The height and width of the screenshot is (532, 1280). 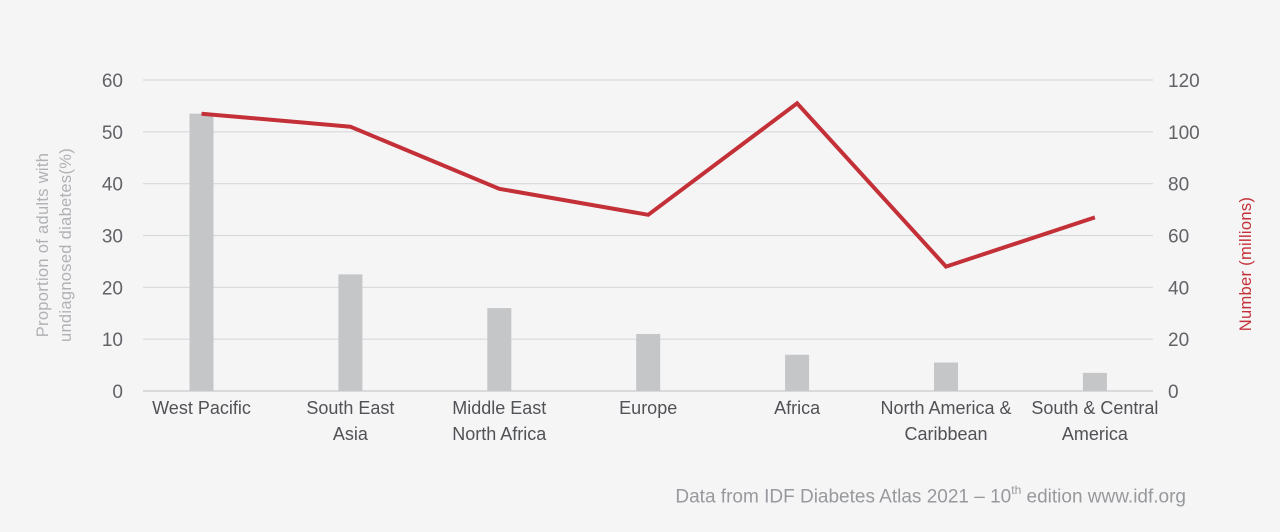 What do you see at coordinates (1095, 434) in the screenshot?
I see `category-label-line: America` at bounding box center [1095, 434].